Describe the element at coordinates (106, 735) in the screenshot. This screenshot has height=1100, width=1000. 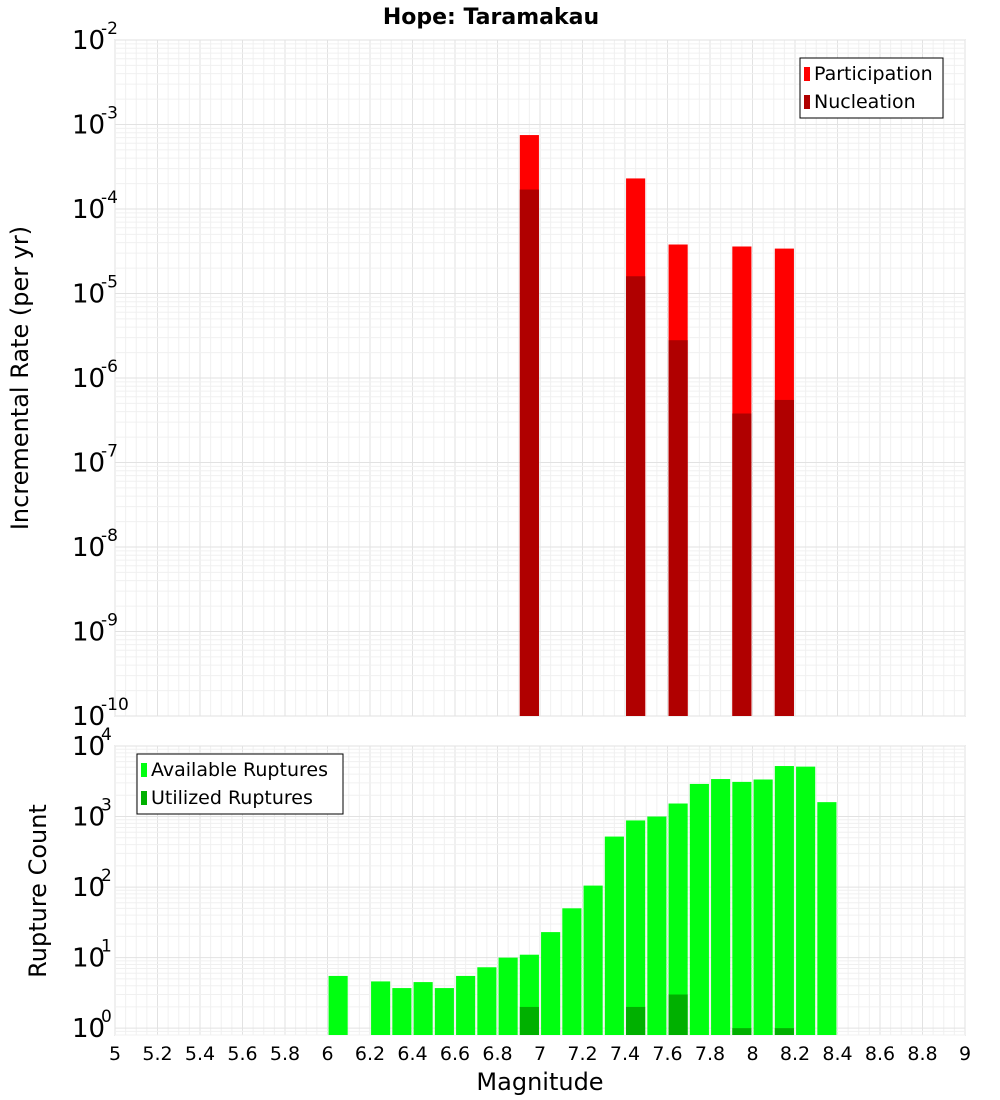
I see `count-y-tick-exponent: 4` at that location.